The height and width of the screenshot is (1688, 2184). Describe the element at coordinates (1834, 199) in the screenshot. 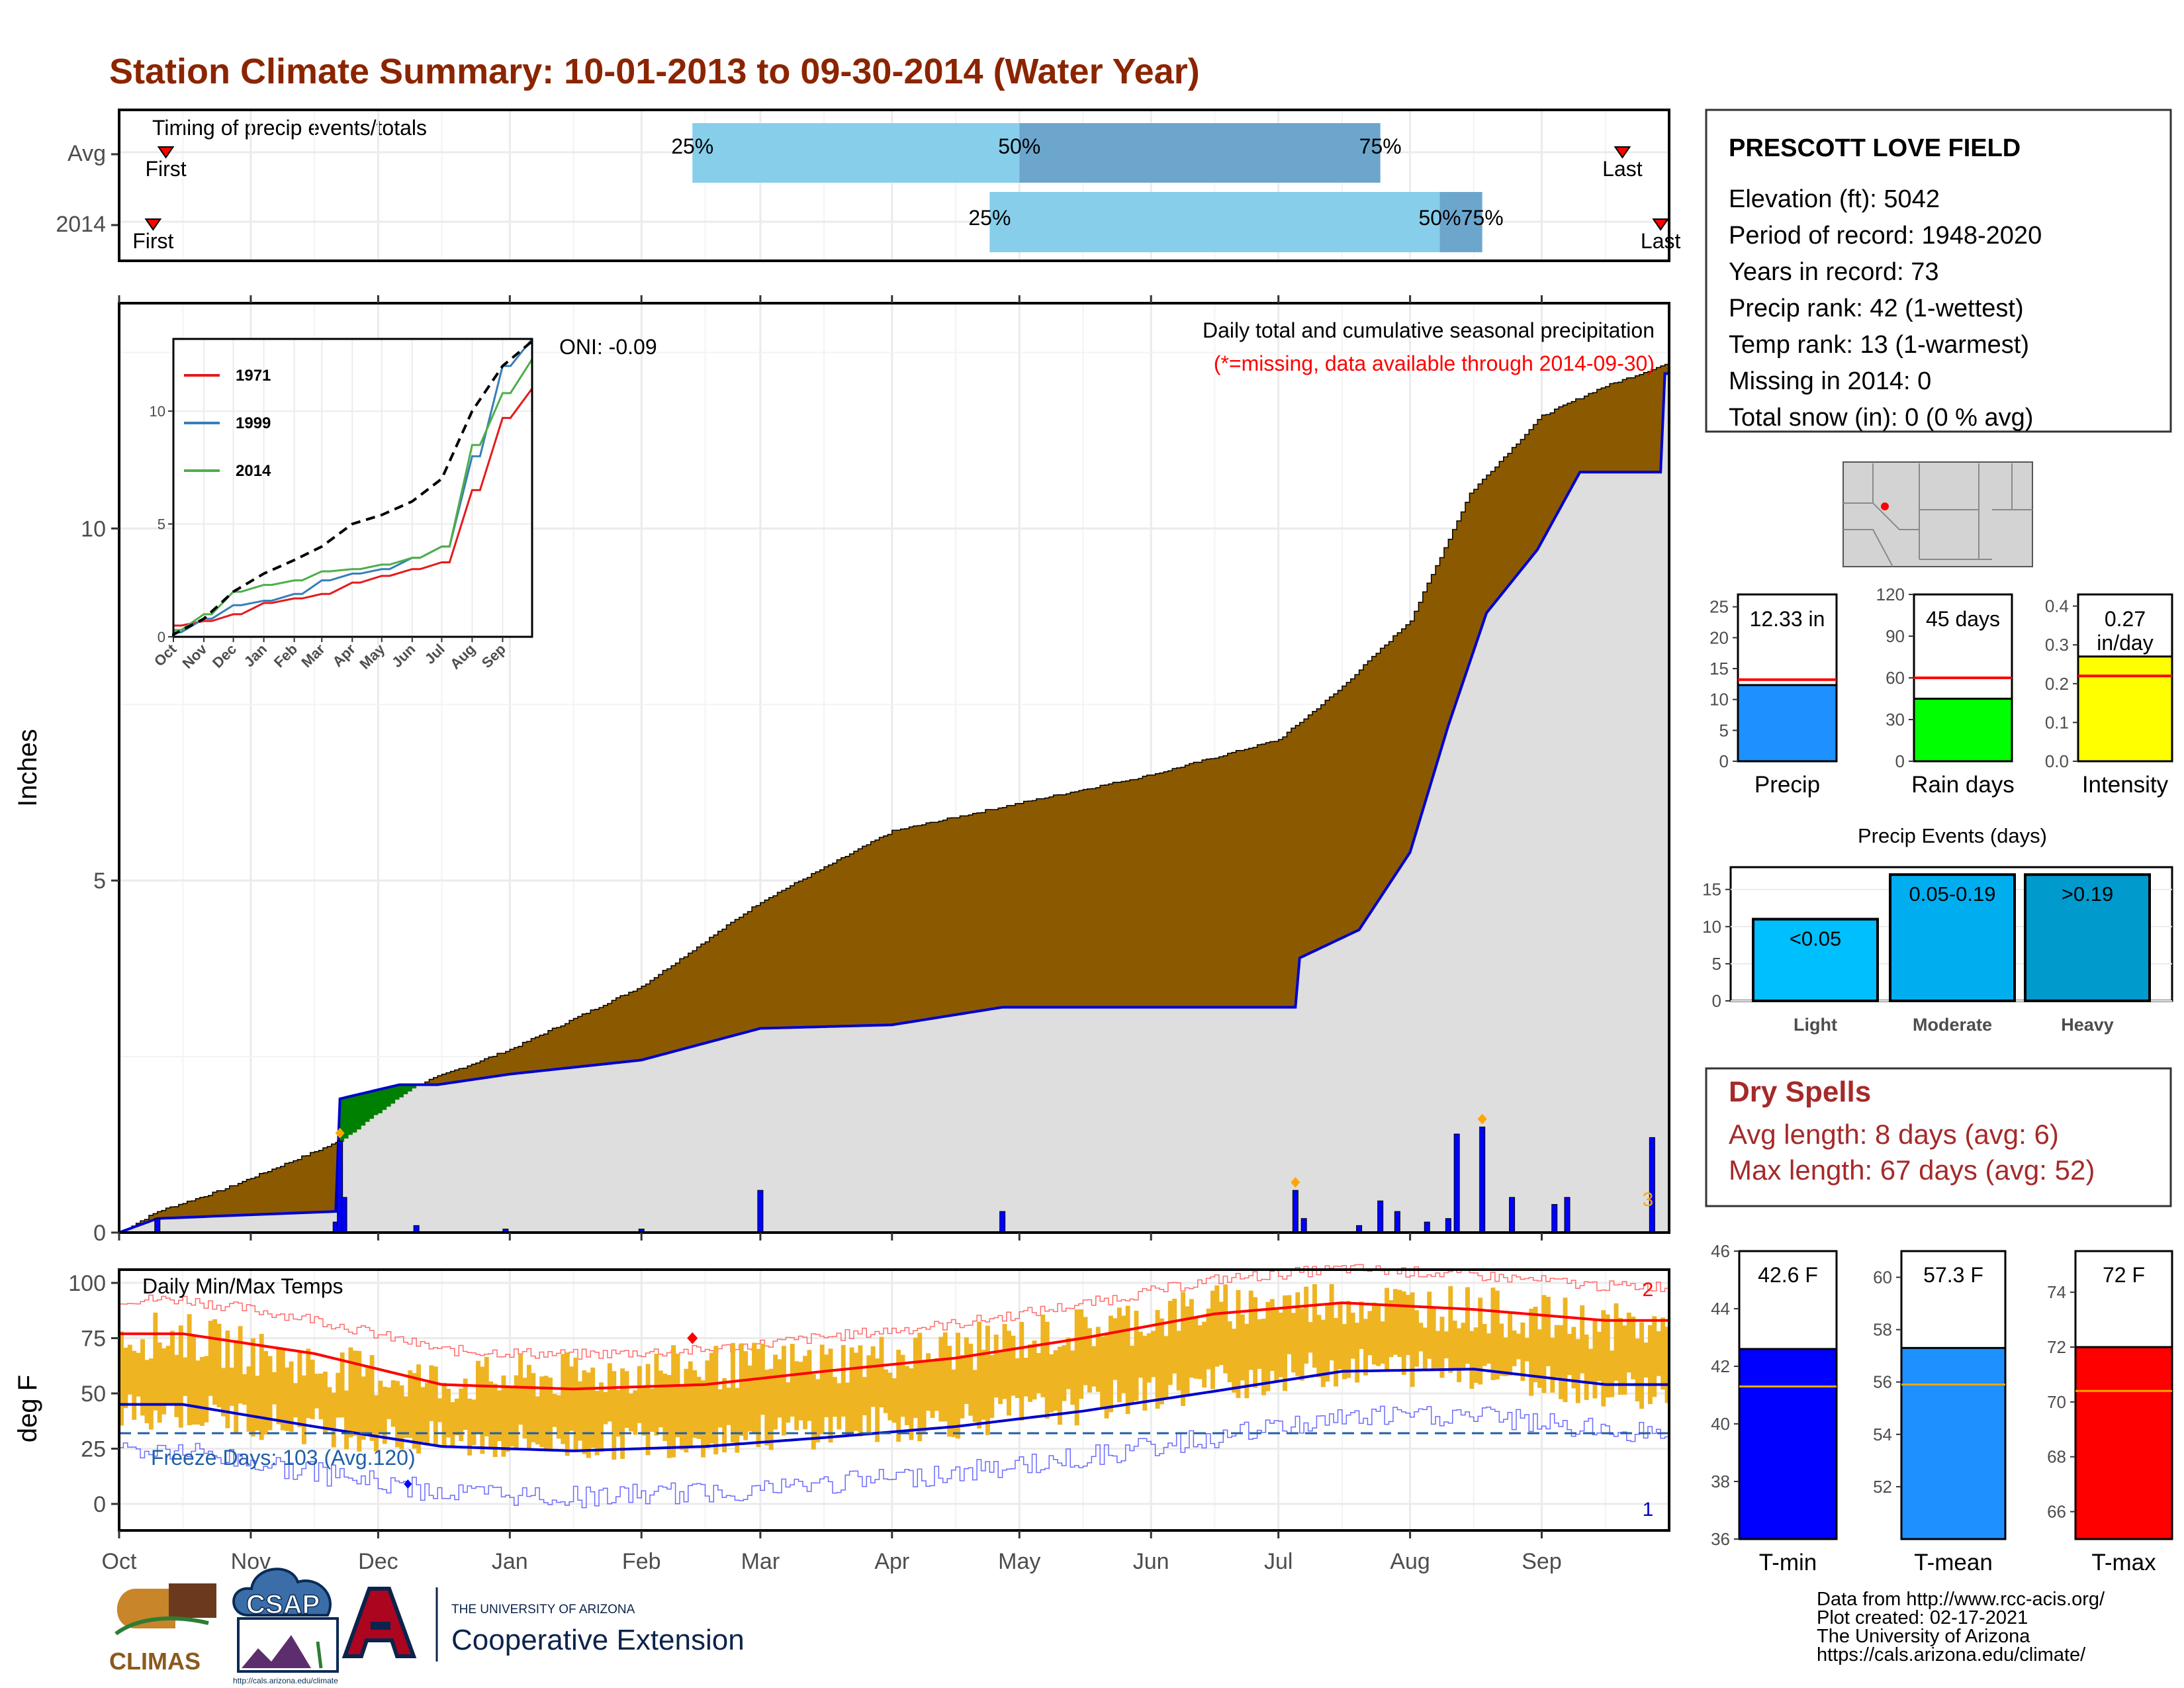

I see `station-elevation: Elevation (ft): 5042` at that location.